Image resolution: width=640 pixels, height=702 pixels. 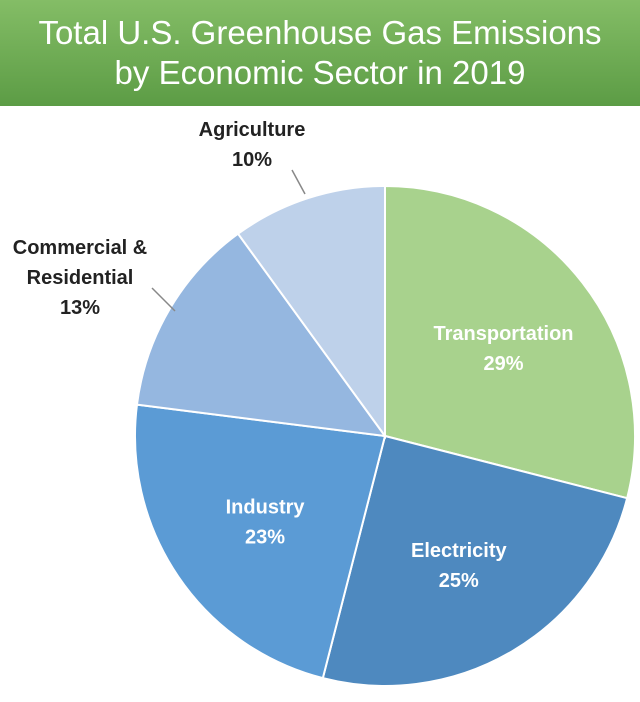 I want to click on chart-title-line-1: Total U.S. Greenhouse Gas Emissions, so click(x=320, y=32).